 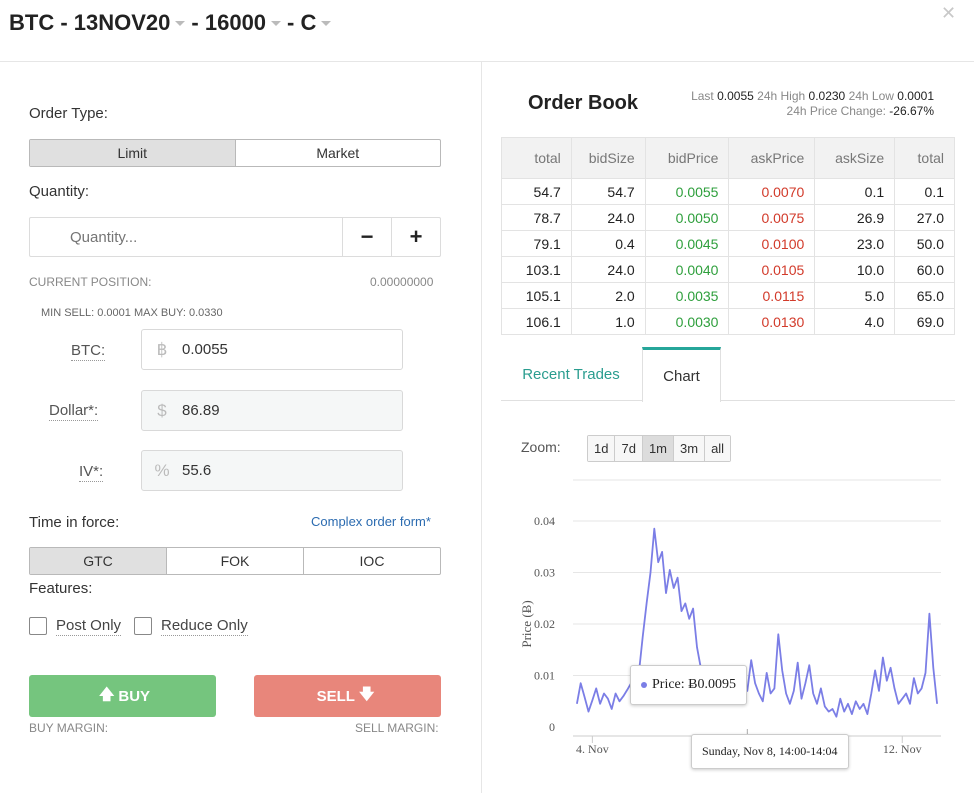 What do you see at coordinates (681, 374) in the screenshot?
I see `tab-chart: Chart` at bounding box center [681, 374].